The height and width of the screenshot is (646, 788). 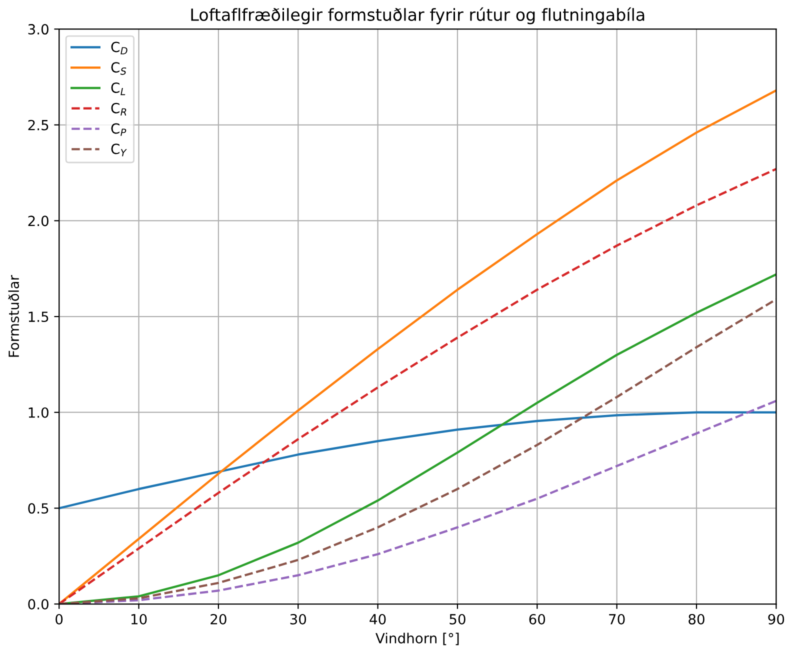 What do you see at coordinates (218, 619) in the screenshot?
I see `x-tick-label: 20` at bounding box center [218, 619].